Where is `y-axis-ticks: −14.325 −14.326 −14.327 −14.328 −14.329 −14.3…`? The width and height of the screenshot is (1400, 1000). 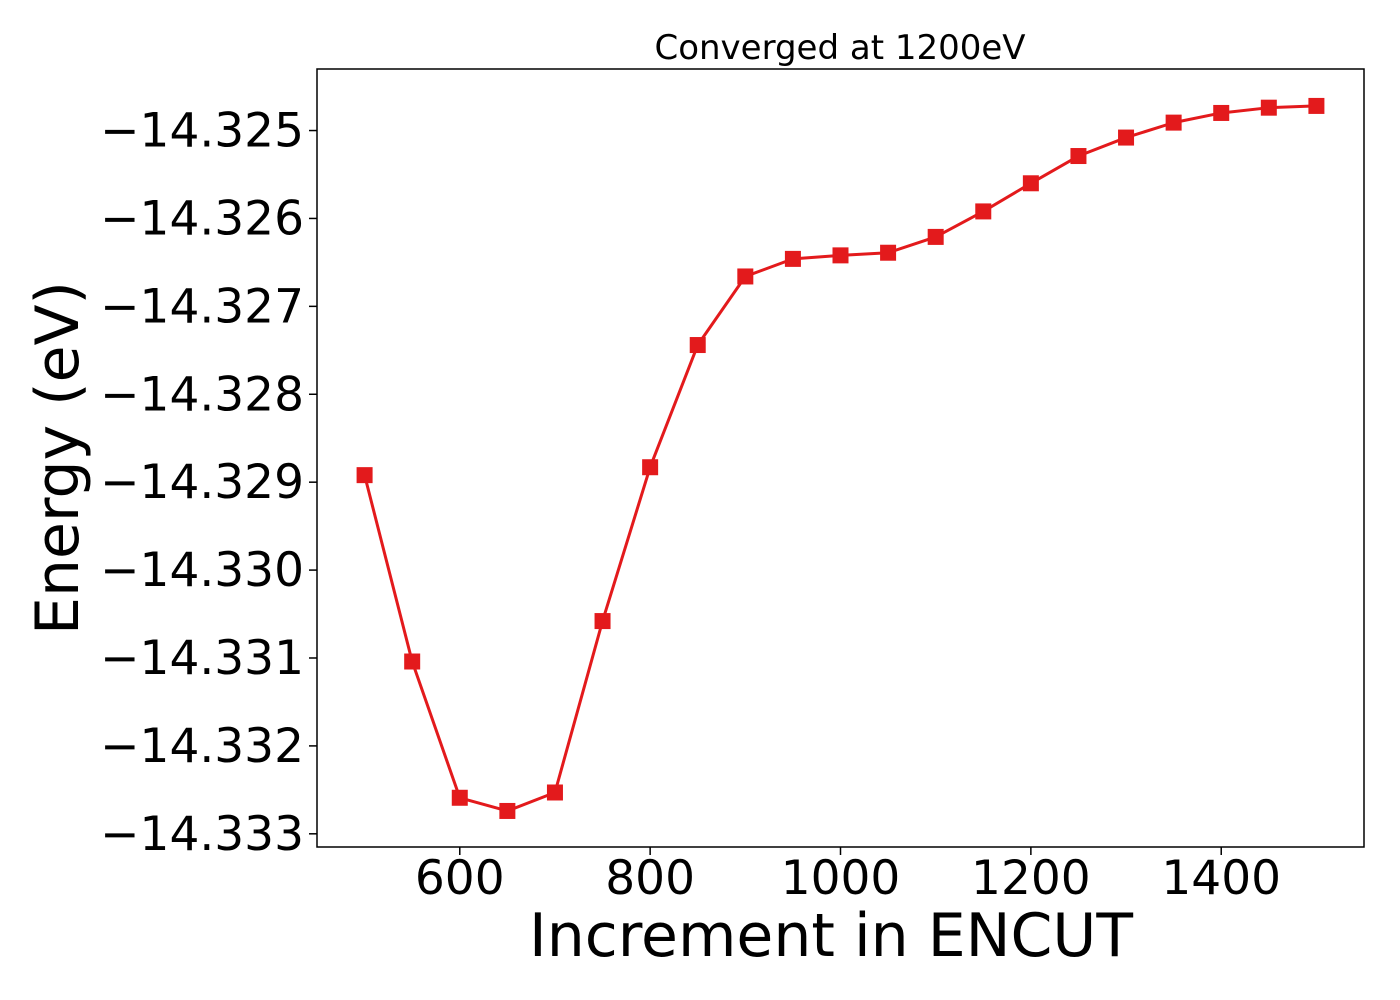
y-axis-ticks: −14.325 −14.326 −14.327 −14.328 −14.329 −14.3… is located at coordinates (208, 483).